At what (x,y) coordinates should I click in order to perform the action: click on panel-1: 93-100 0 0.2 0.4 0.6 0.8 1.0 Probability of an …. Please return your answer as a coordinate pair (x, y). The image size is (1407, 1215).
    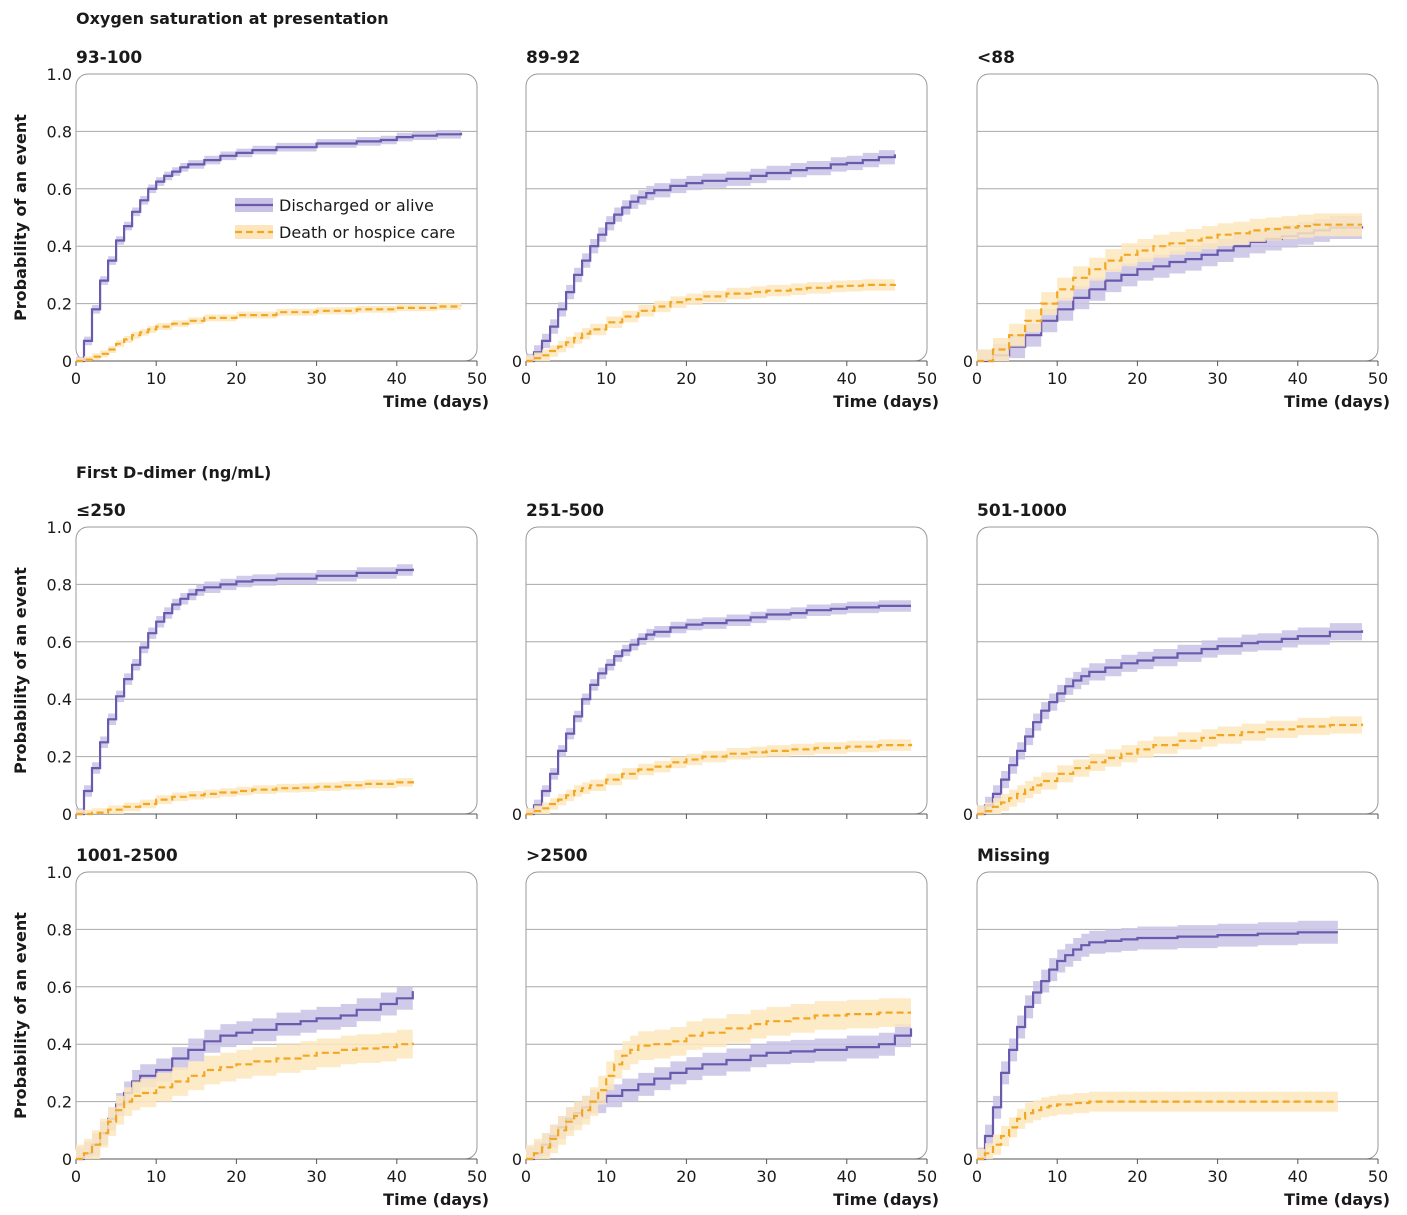
    Looking at the image, I should click on (250, 229).